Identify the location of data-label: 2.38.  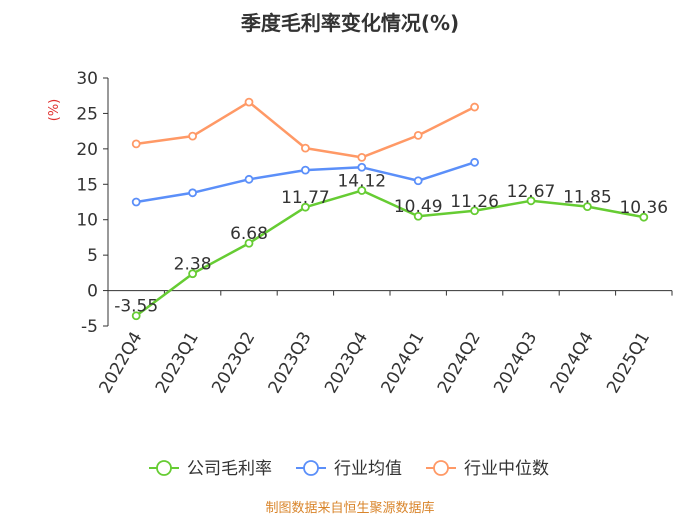
(193, 265).